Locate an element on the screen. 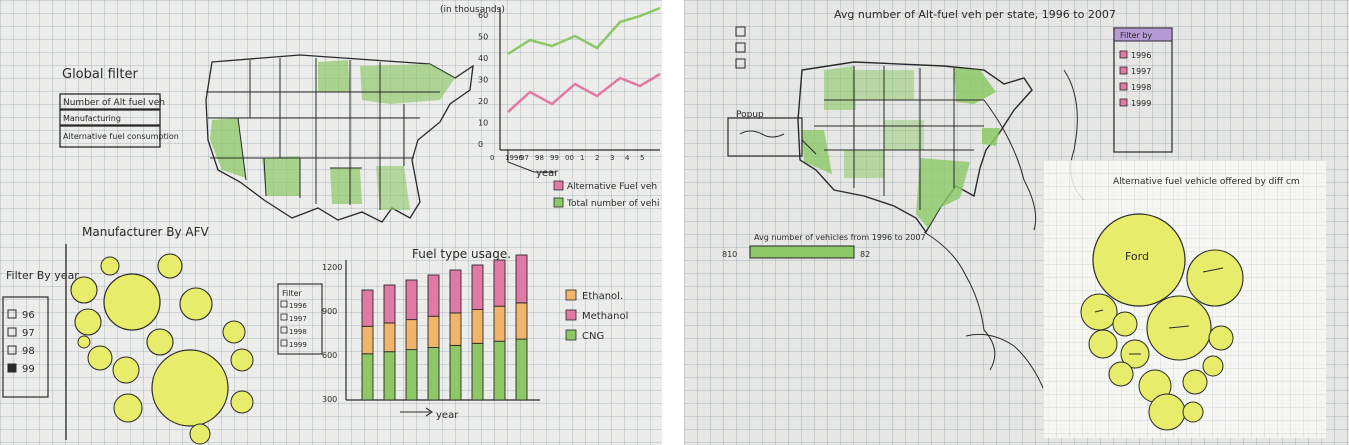 The height and width of the screenshot is (445, 1349). fuel-legend-ethanol: Ethanol. is located at coordinates (602, 296).